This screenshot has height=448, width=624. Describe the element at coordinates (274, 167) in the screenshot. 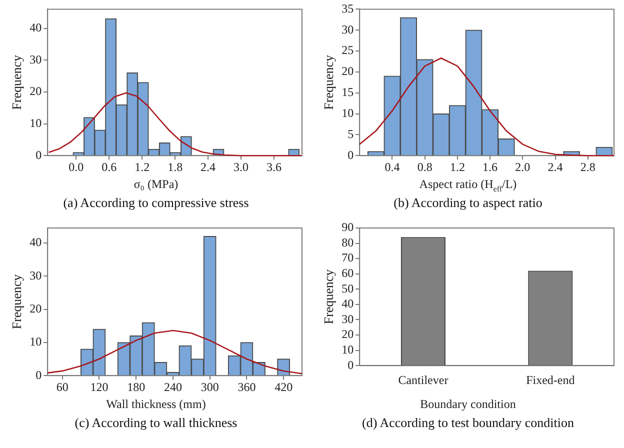

I see `x-tick-label: 3.6` at that location.